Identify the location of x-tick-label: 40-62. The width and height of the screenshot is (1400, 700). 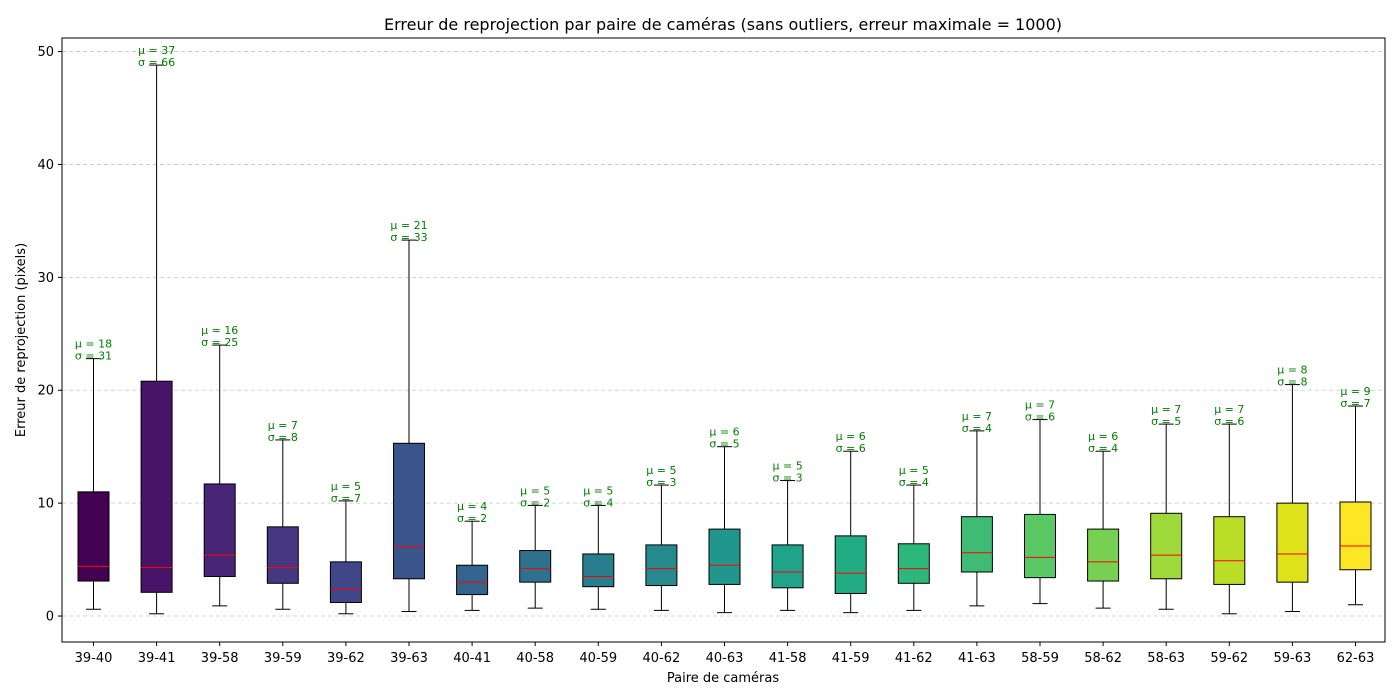
(662, 658).